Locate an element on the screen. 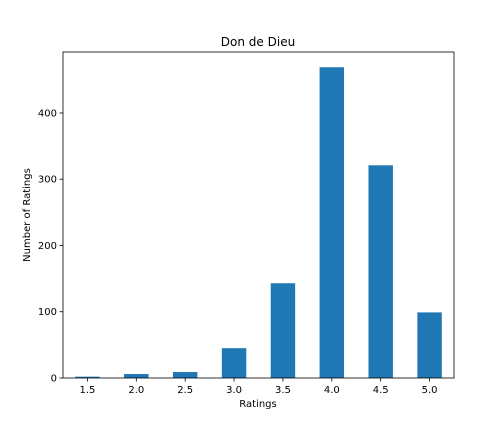 The image size is (504, 432). x-tick-label: 1.5 is located at coordinates (87, 390).